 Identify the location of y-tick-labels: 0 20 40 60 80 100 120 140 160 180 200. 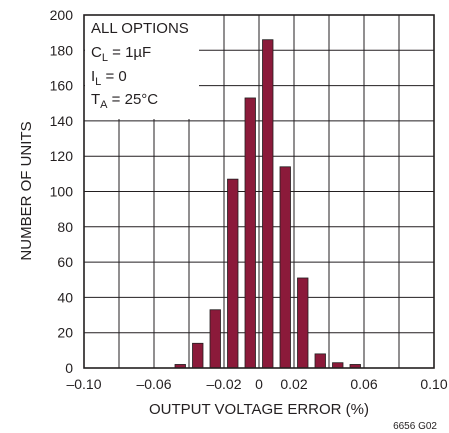
(62, 191).